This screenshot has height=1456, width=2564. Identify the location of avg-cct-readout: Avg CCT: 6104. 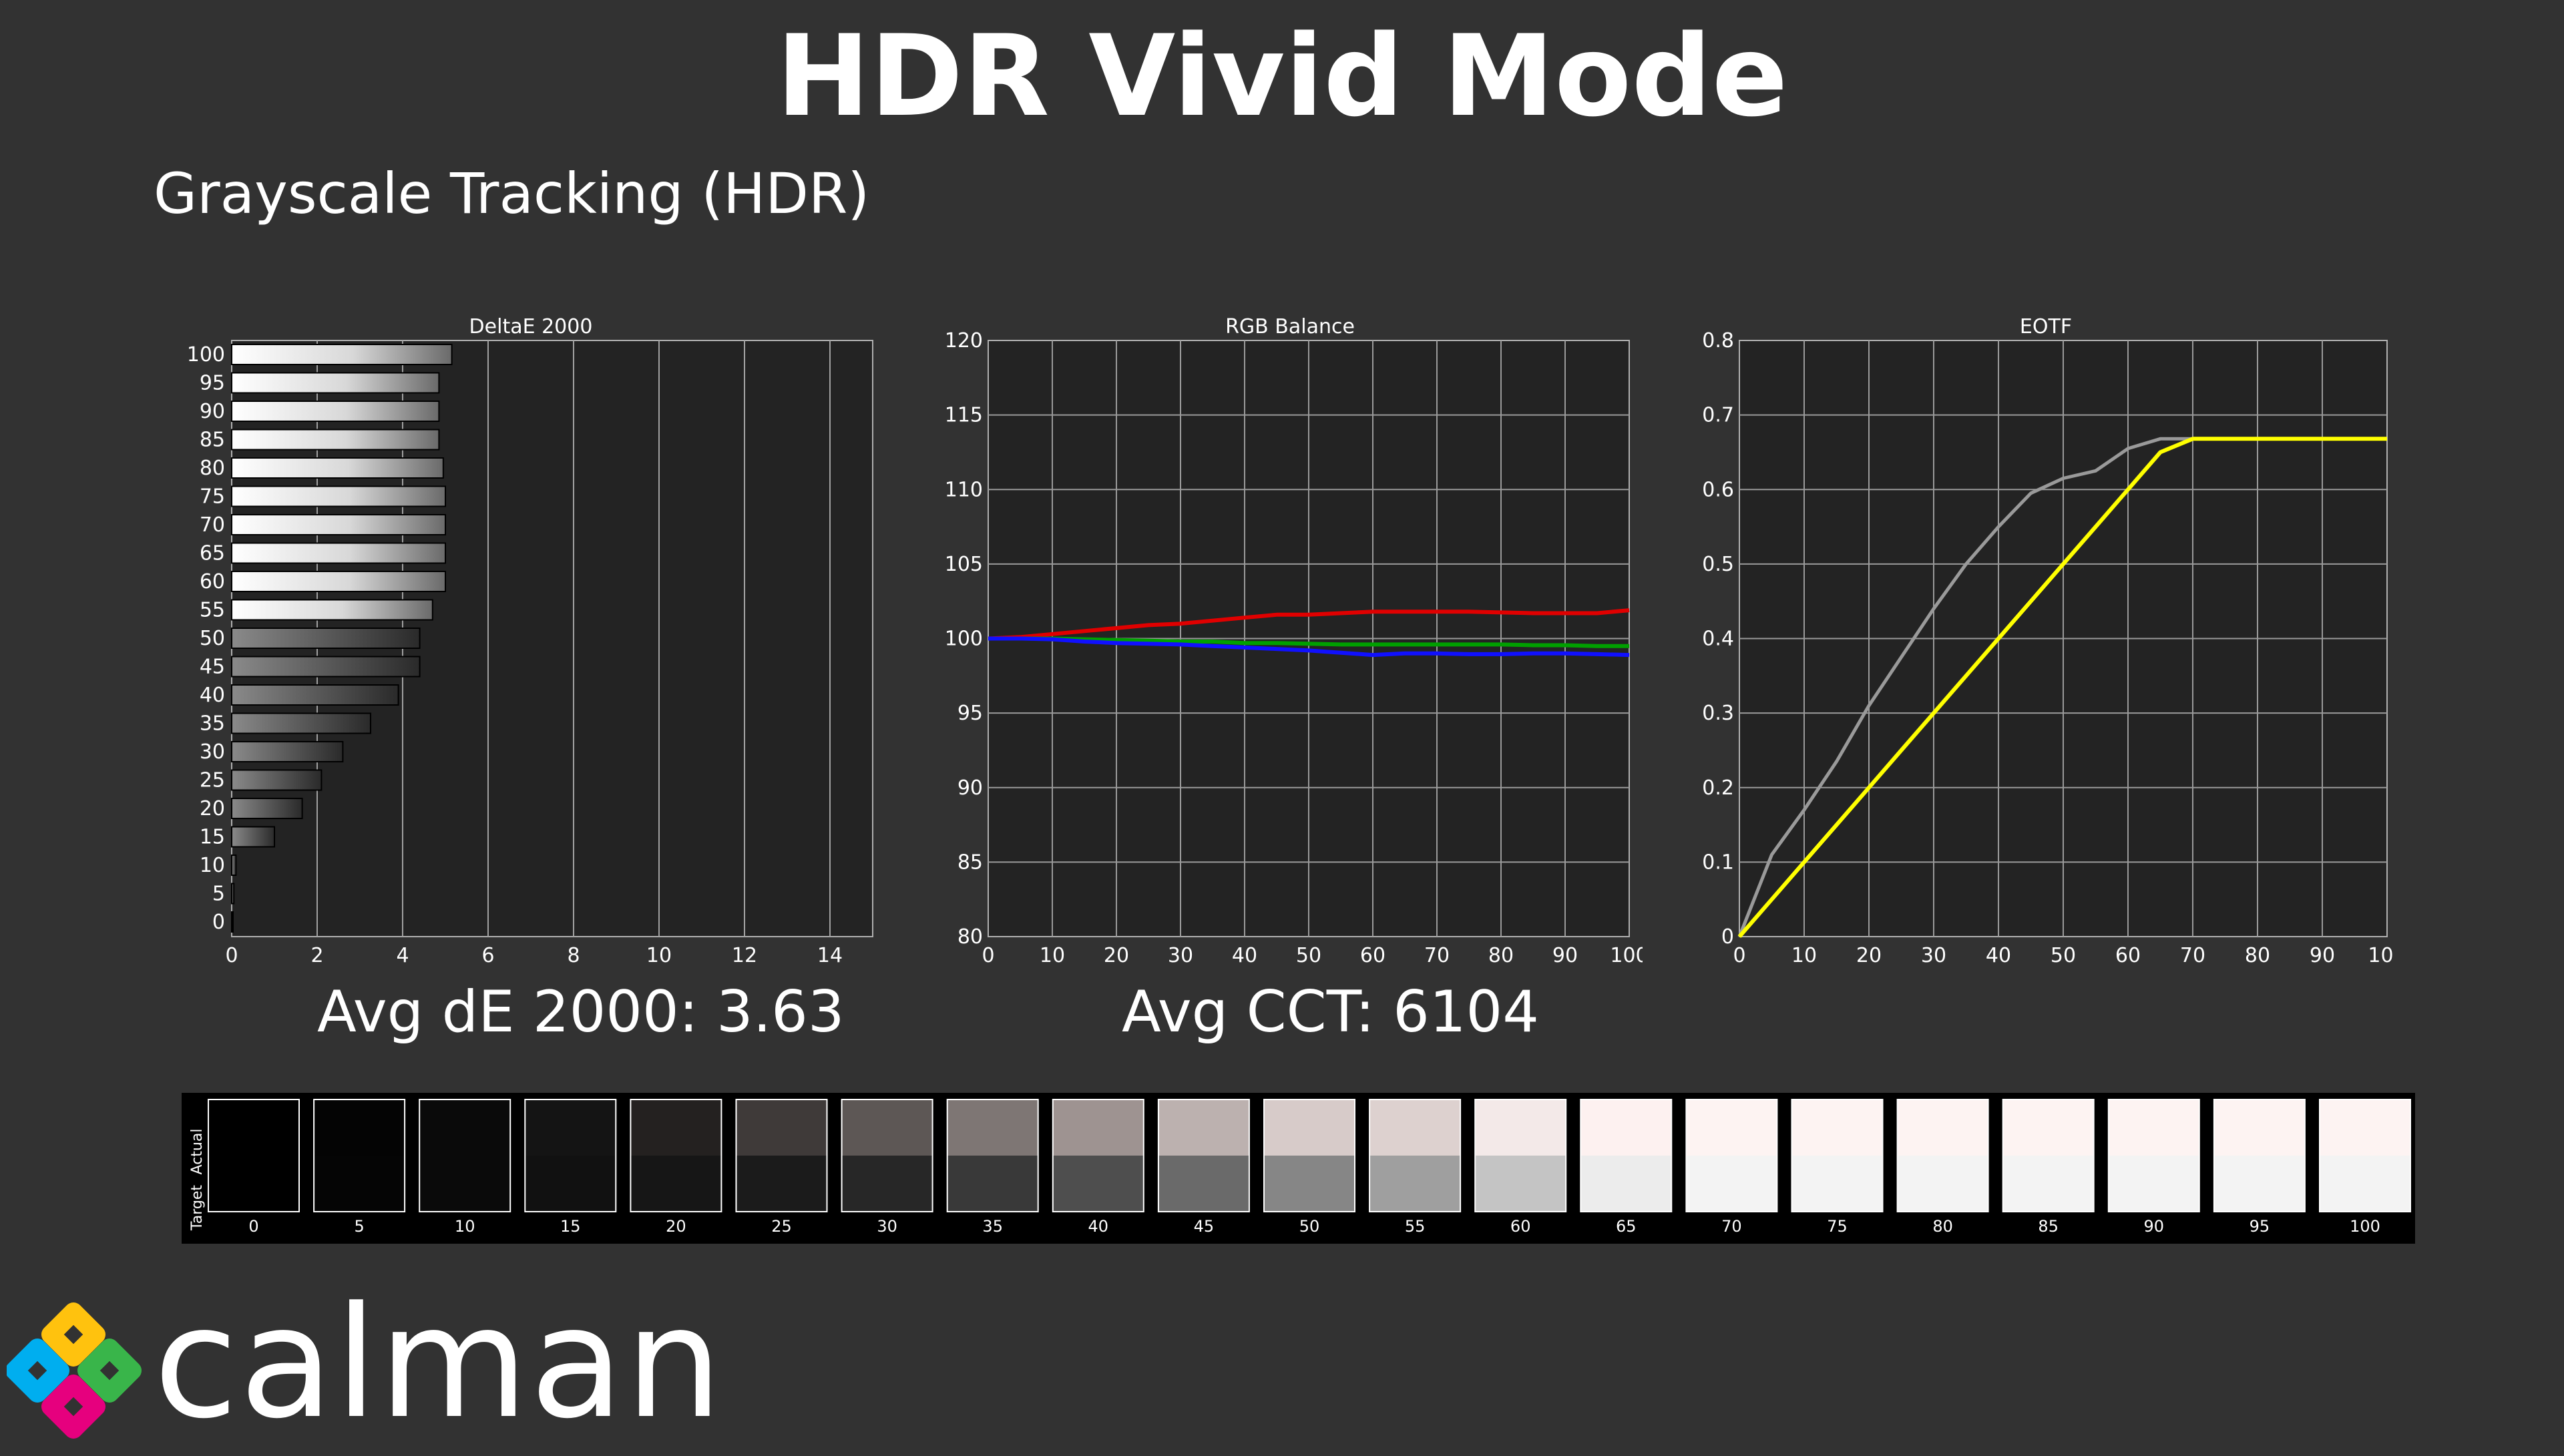
(1331, 1012).